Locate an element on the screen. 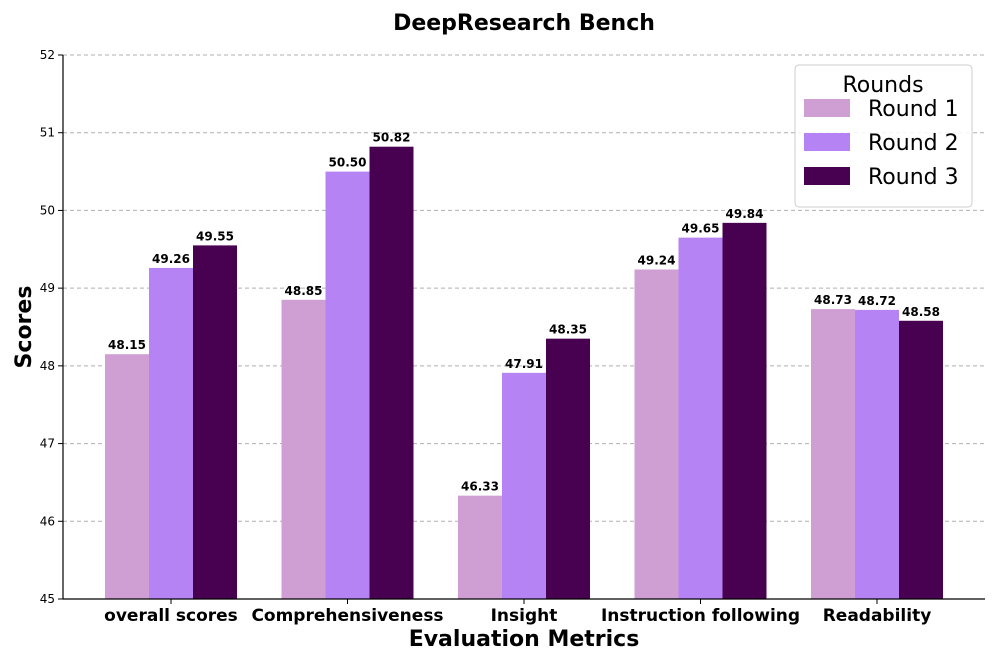  x-tick-label: Instruction following is located at coordinates (700, 616).